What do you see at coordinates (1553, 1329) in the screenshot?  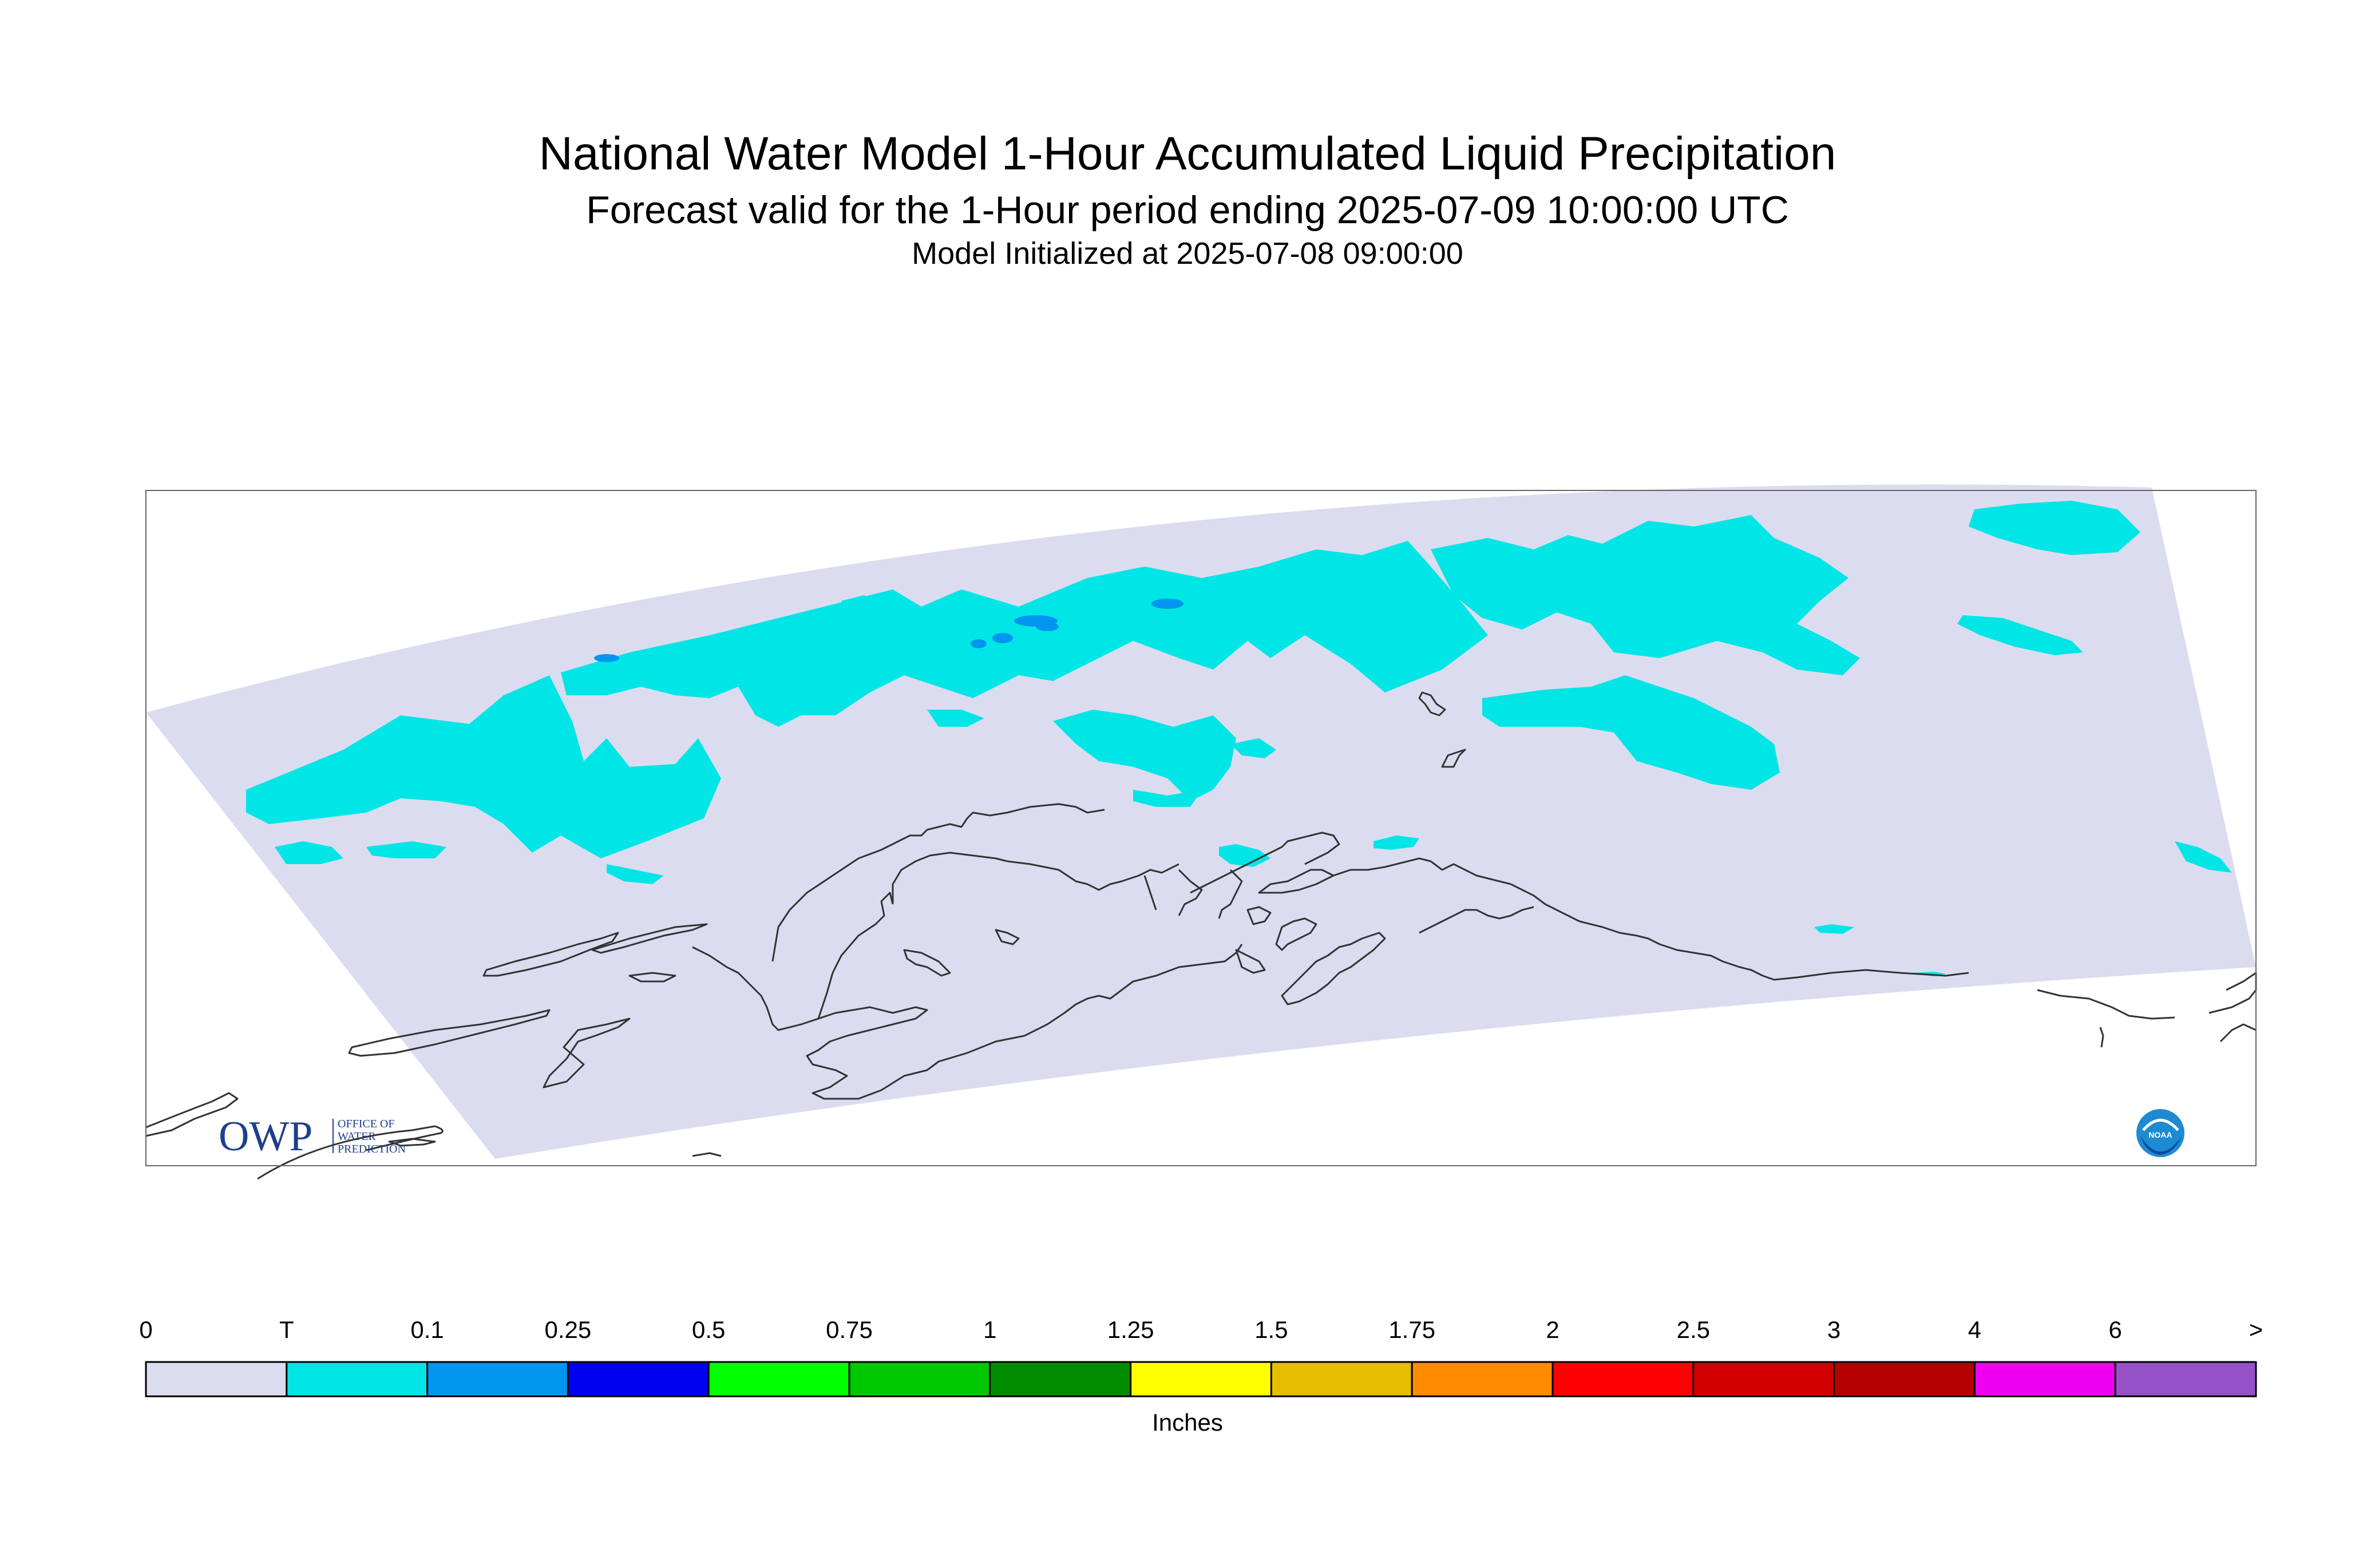 I see `colorbar-tick-label: 2` at bounding box center [1553, 1329].